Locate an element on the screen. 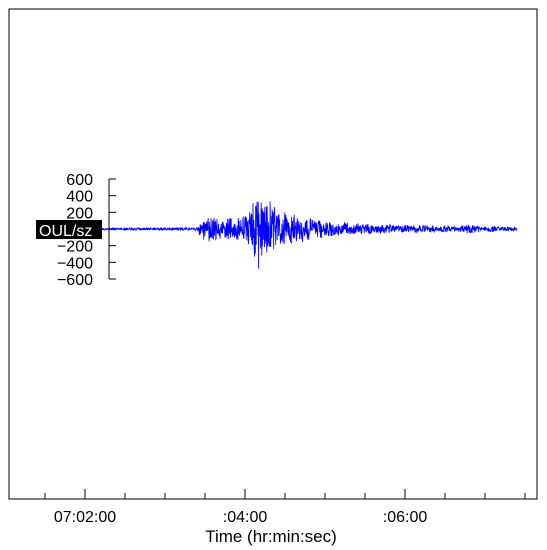 The height and width of the screenshot is (550, 547). y-tick-label: −600 is located at coordinates (75, 280).